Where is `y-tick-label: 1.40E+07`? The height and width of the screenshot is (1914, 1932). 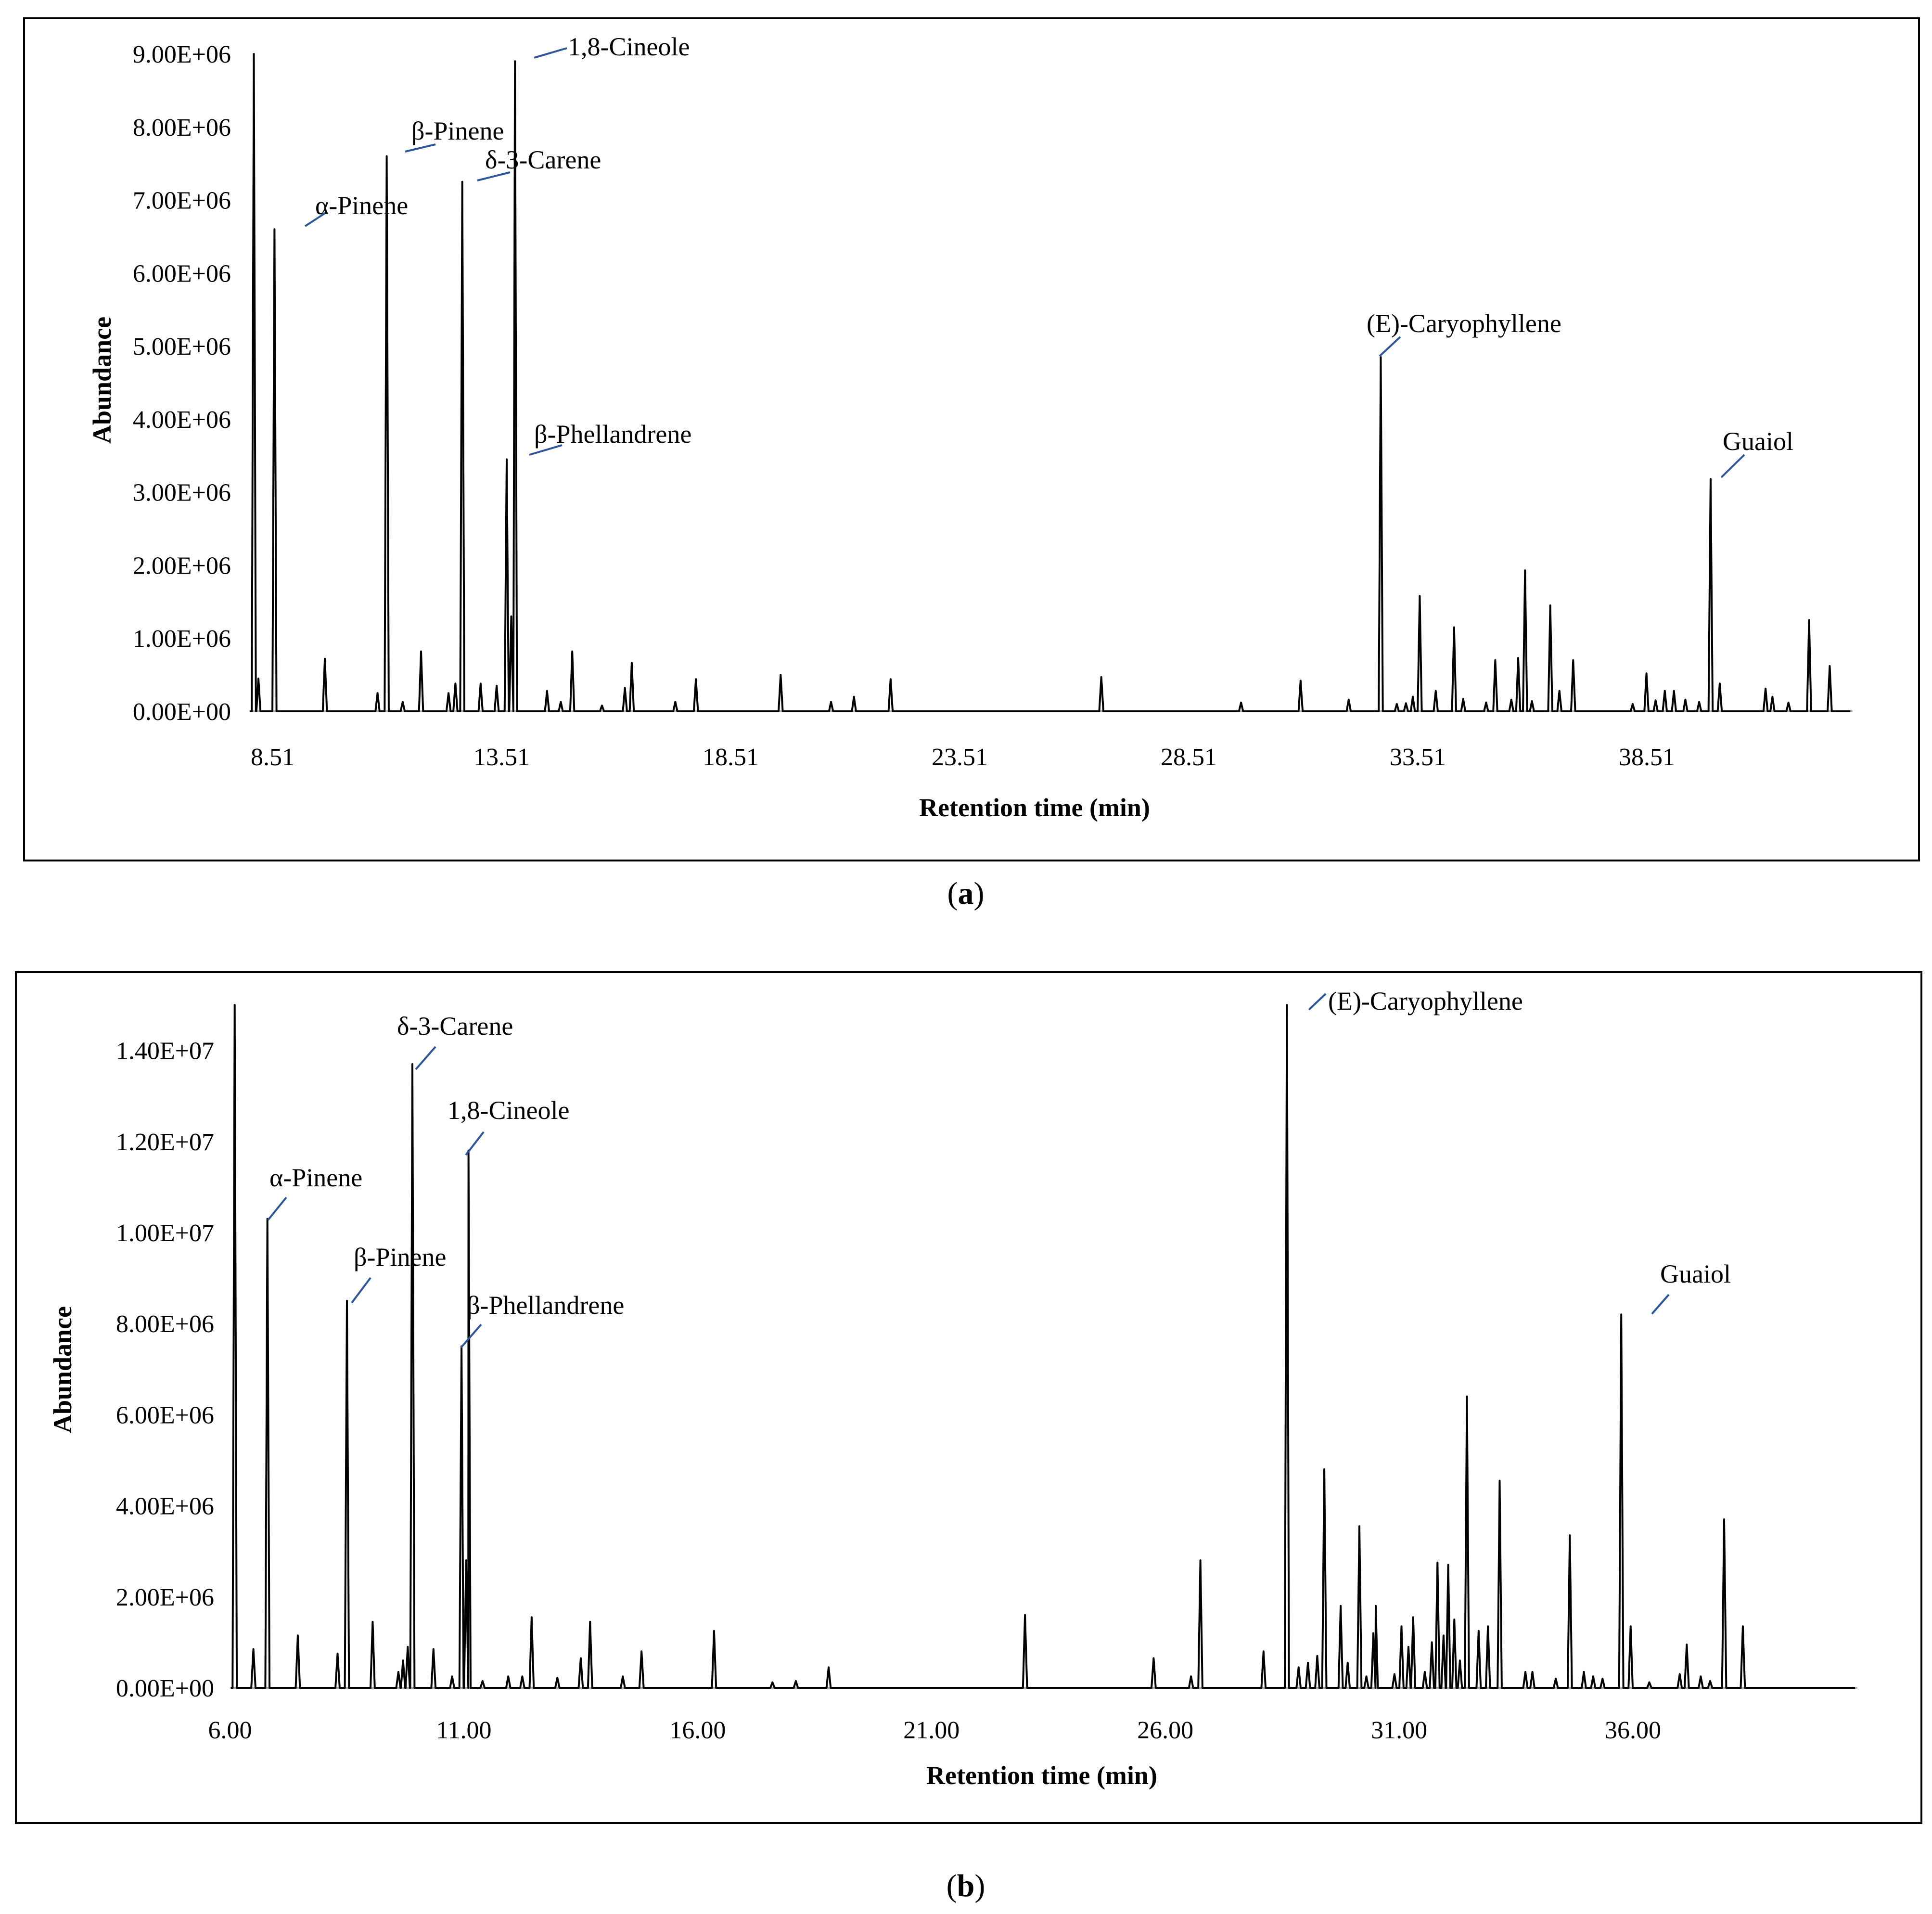 y-tick-label: 1.40E+07 is located at coordinates (165, 1051).